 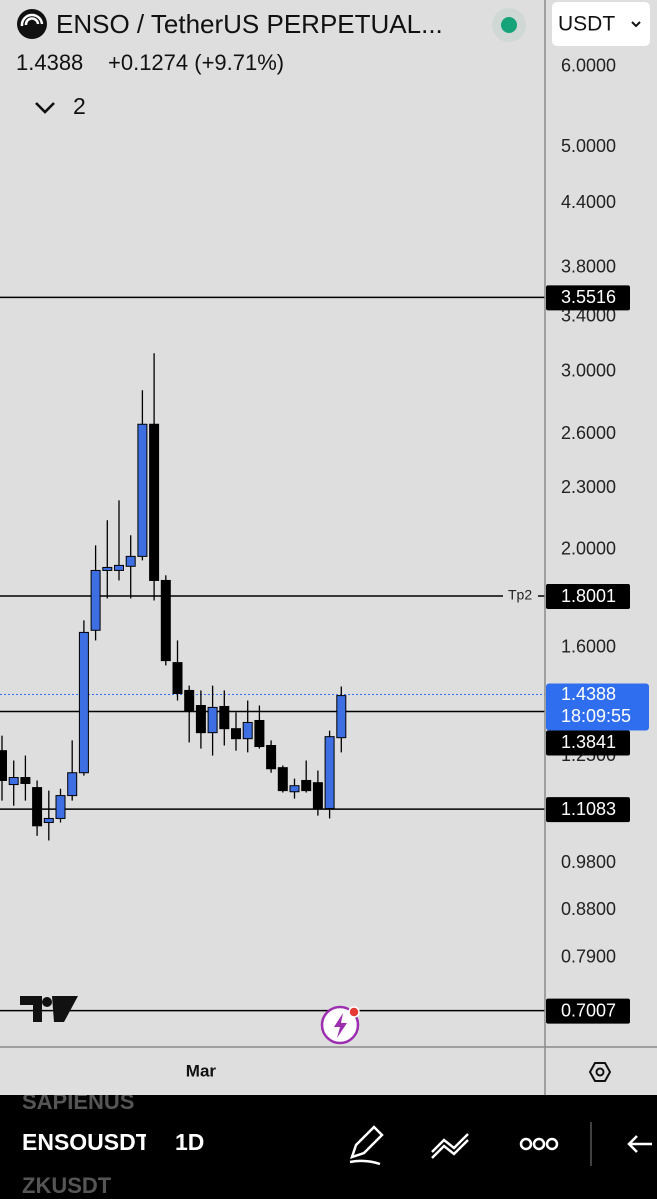 What do you see at coordinates (588, 694) in the screenshot?
I see `last-price-label: 1.4388` at bounding box center [588, 694].